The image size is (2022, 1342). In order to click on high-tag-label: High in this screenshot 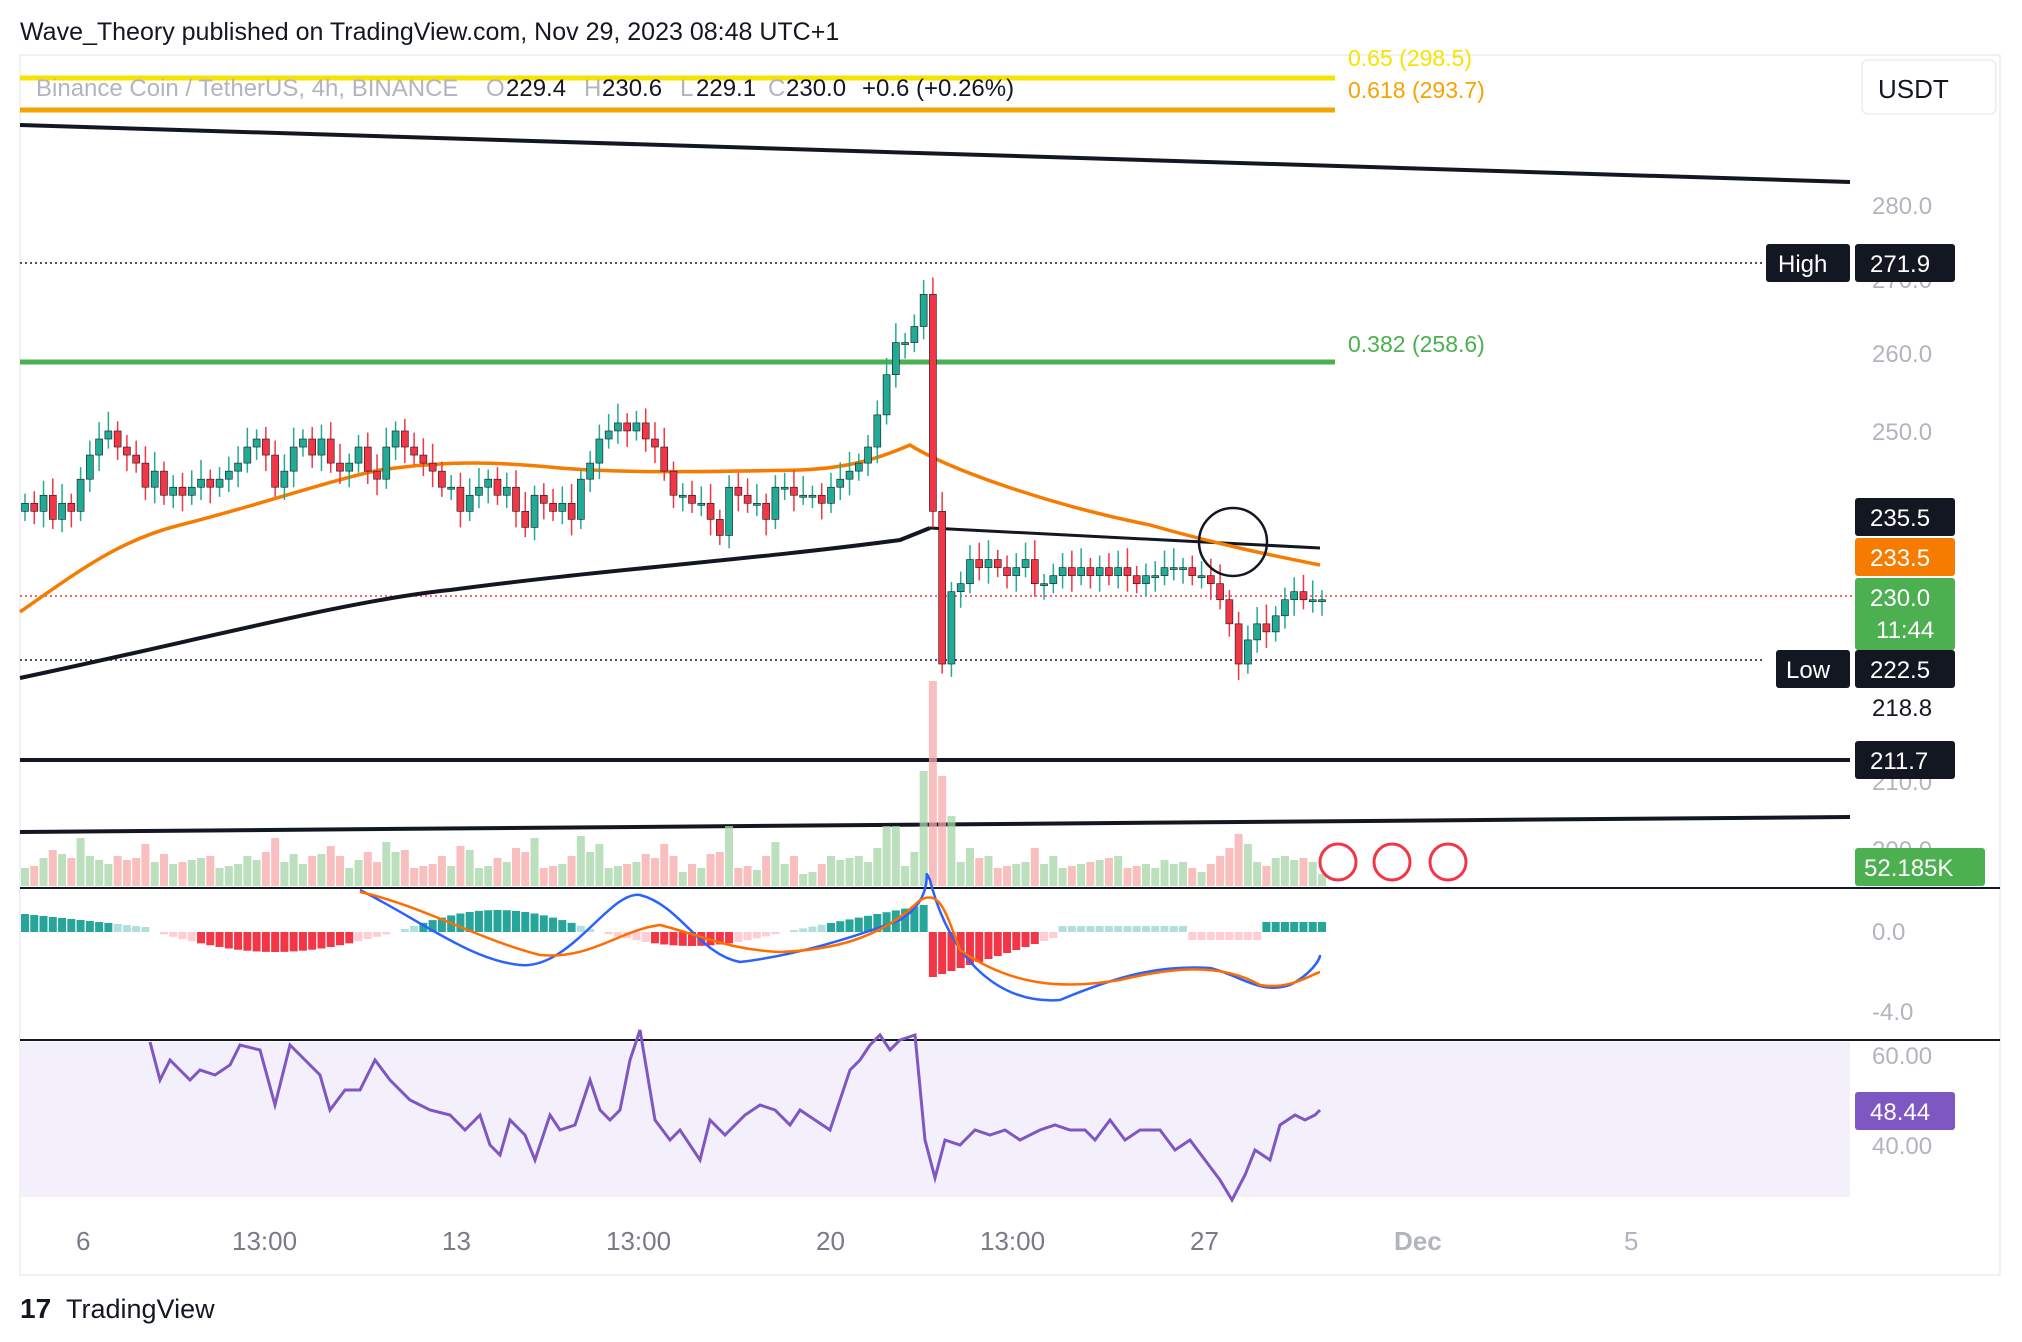, I will do `click(1802, 264)`.